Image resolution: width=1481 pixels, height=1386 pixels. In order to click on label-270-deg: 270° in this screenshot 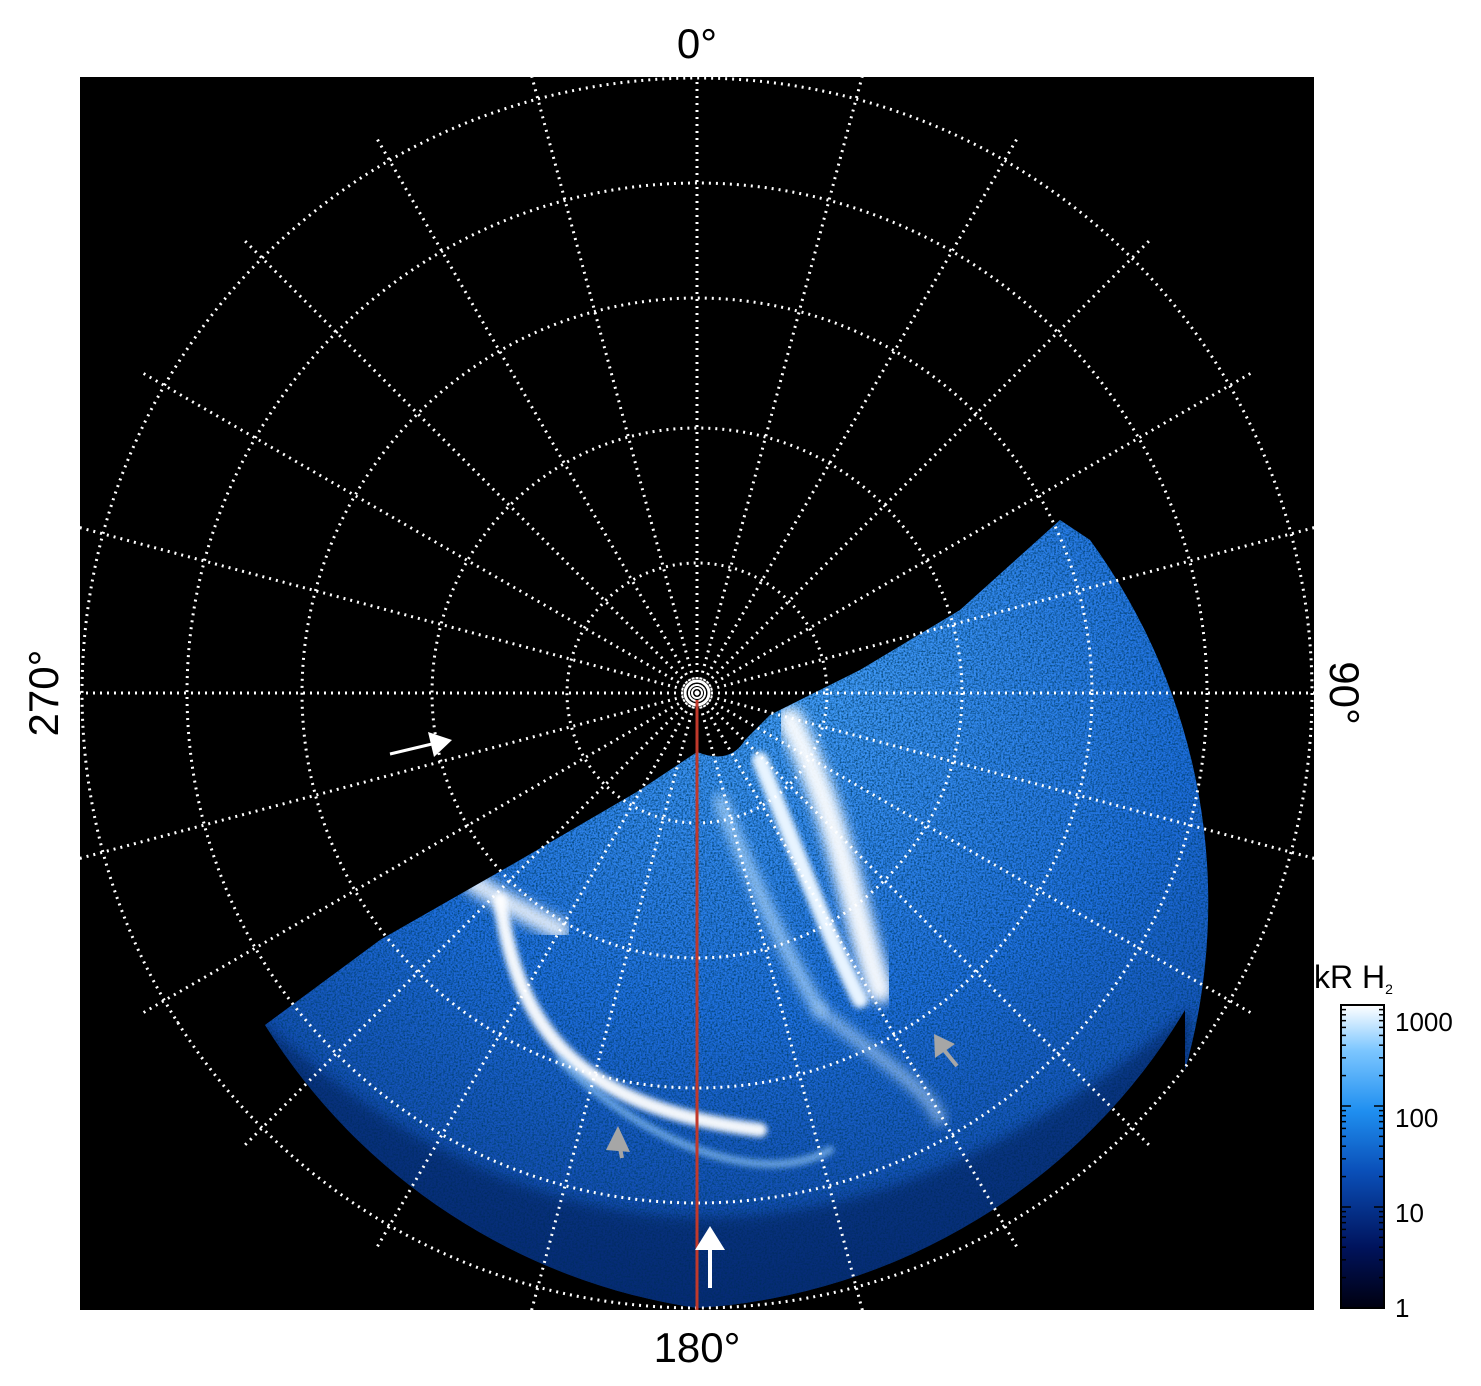, I will do `click(43, 693)`.